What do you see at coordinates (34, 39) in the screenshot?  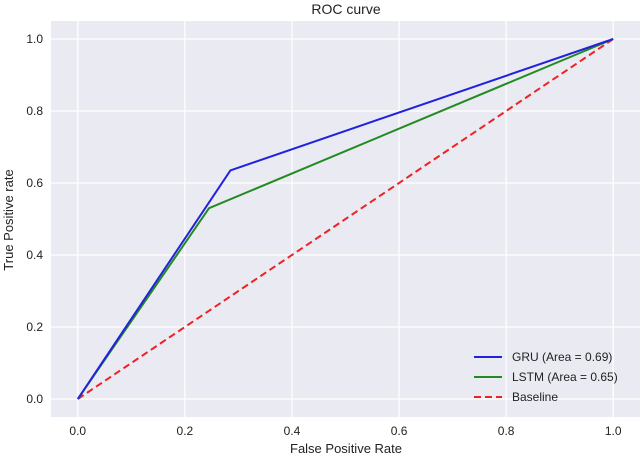 I see `y-tick-label: 1.0` at bounding box center [34, 39].